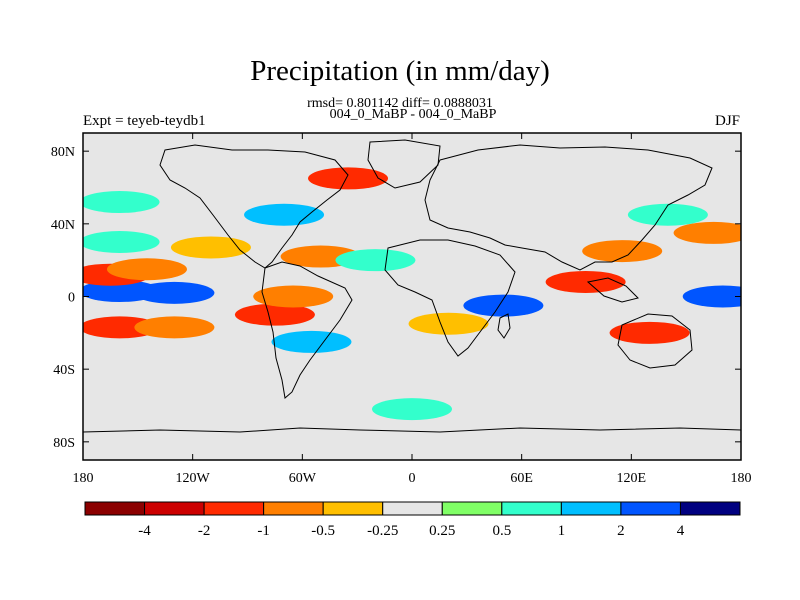 This screenshot has width=800, height=600. Describe the element at coordinates (727, 121) in the screenshot. I see `season-label: DJF` at that location.